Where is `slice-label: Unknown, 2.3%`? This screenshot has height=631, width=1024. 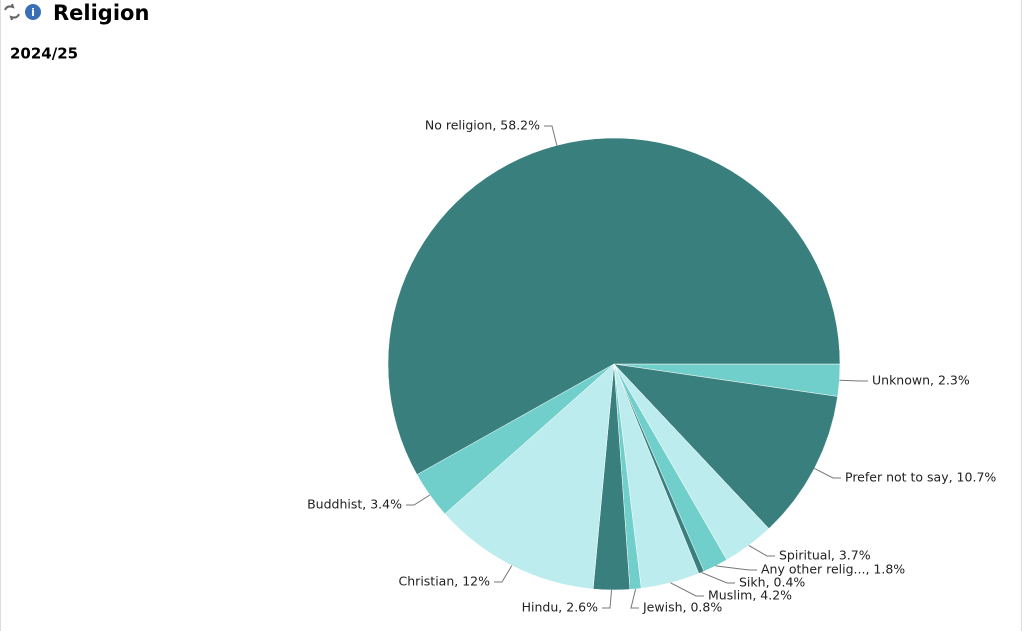 slice-label: Unknown, 2.3% is located at coordinates (921, 380).